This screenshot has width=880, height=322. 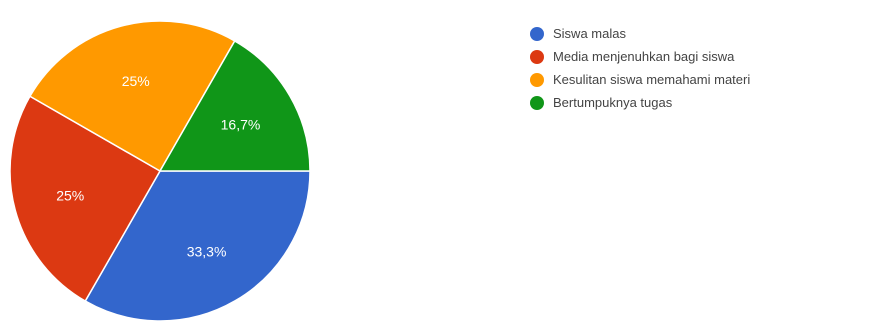 What do you see at coordinates (132, 96) in the screenshot?
I see `pie-slice-kesulitan-siswa` at bounding box center [132, 96].